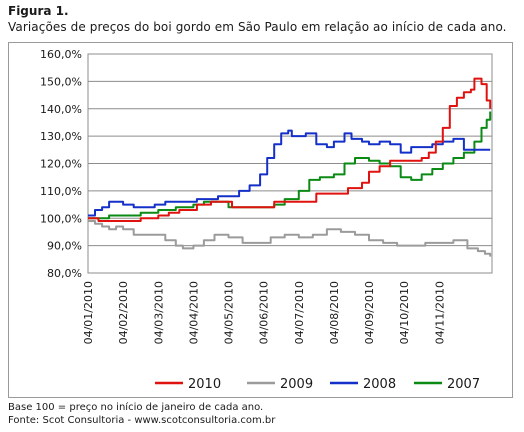 The image size is (524, 432). What do you see at coordinates (439, 312) in the screenshot?
I see `x-tick-label: 04/11/2010` at bounding box center [439, 312].